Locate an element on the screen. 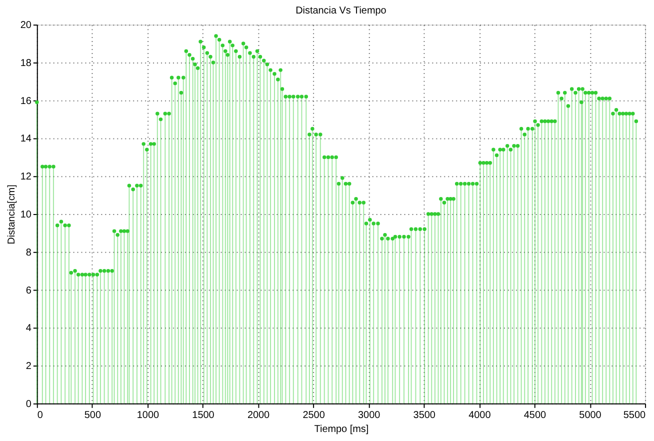  x-tick-label: 5000 is located at coordinates (590, 415).